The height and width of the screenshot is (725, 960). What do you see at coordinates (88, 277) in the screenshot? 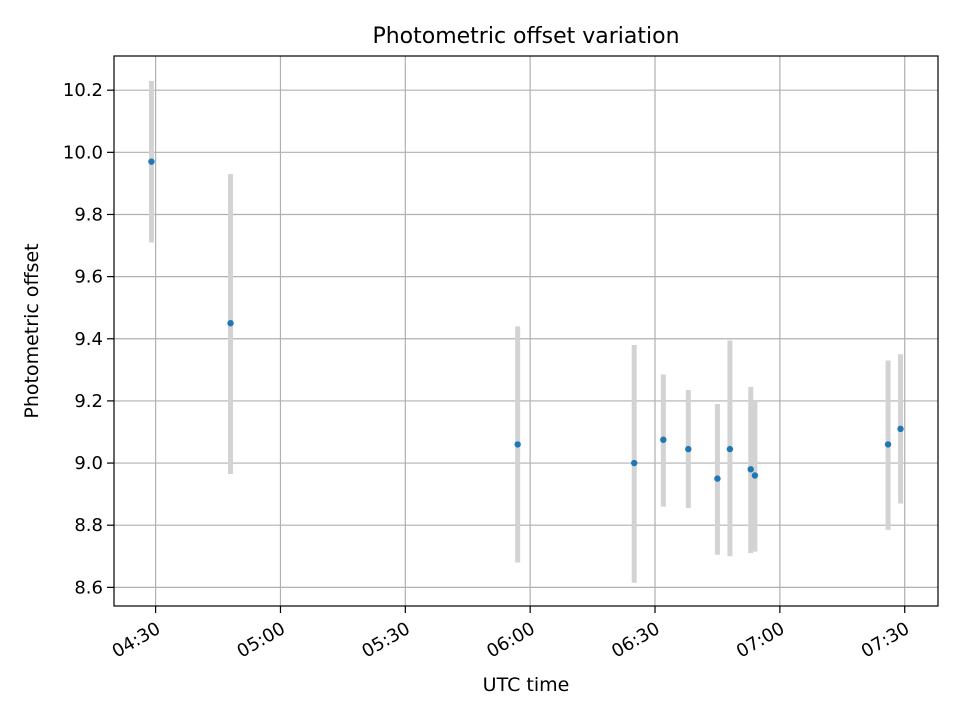
I see `y-tick-label: 9.6` at bounding box center [88, 277].